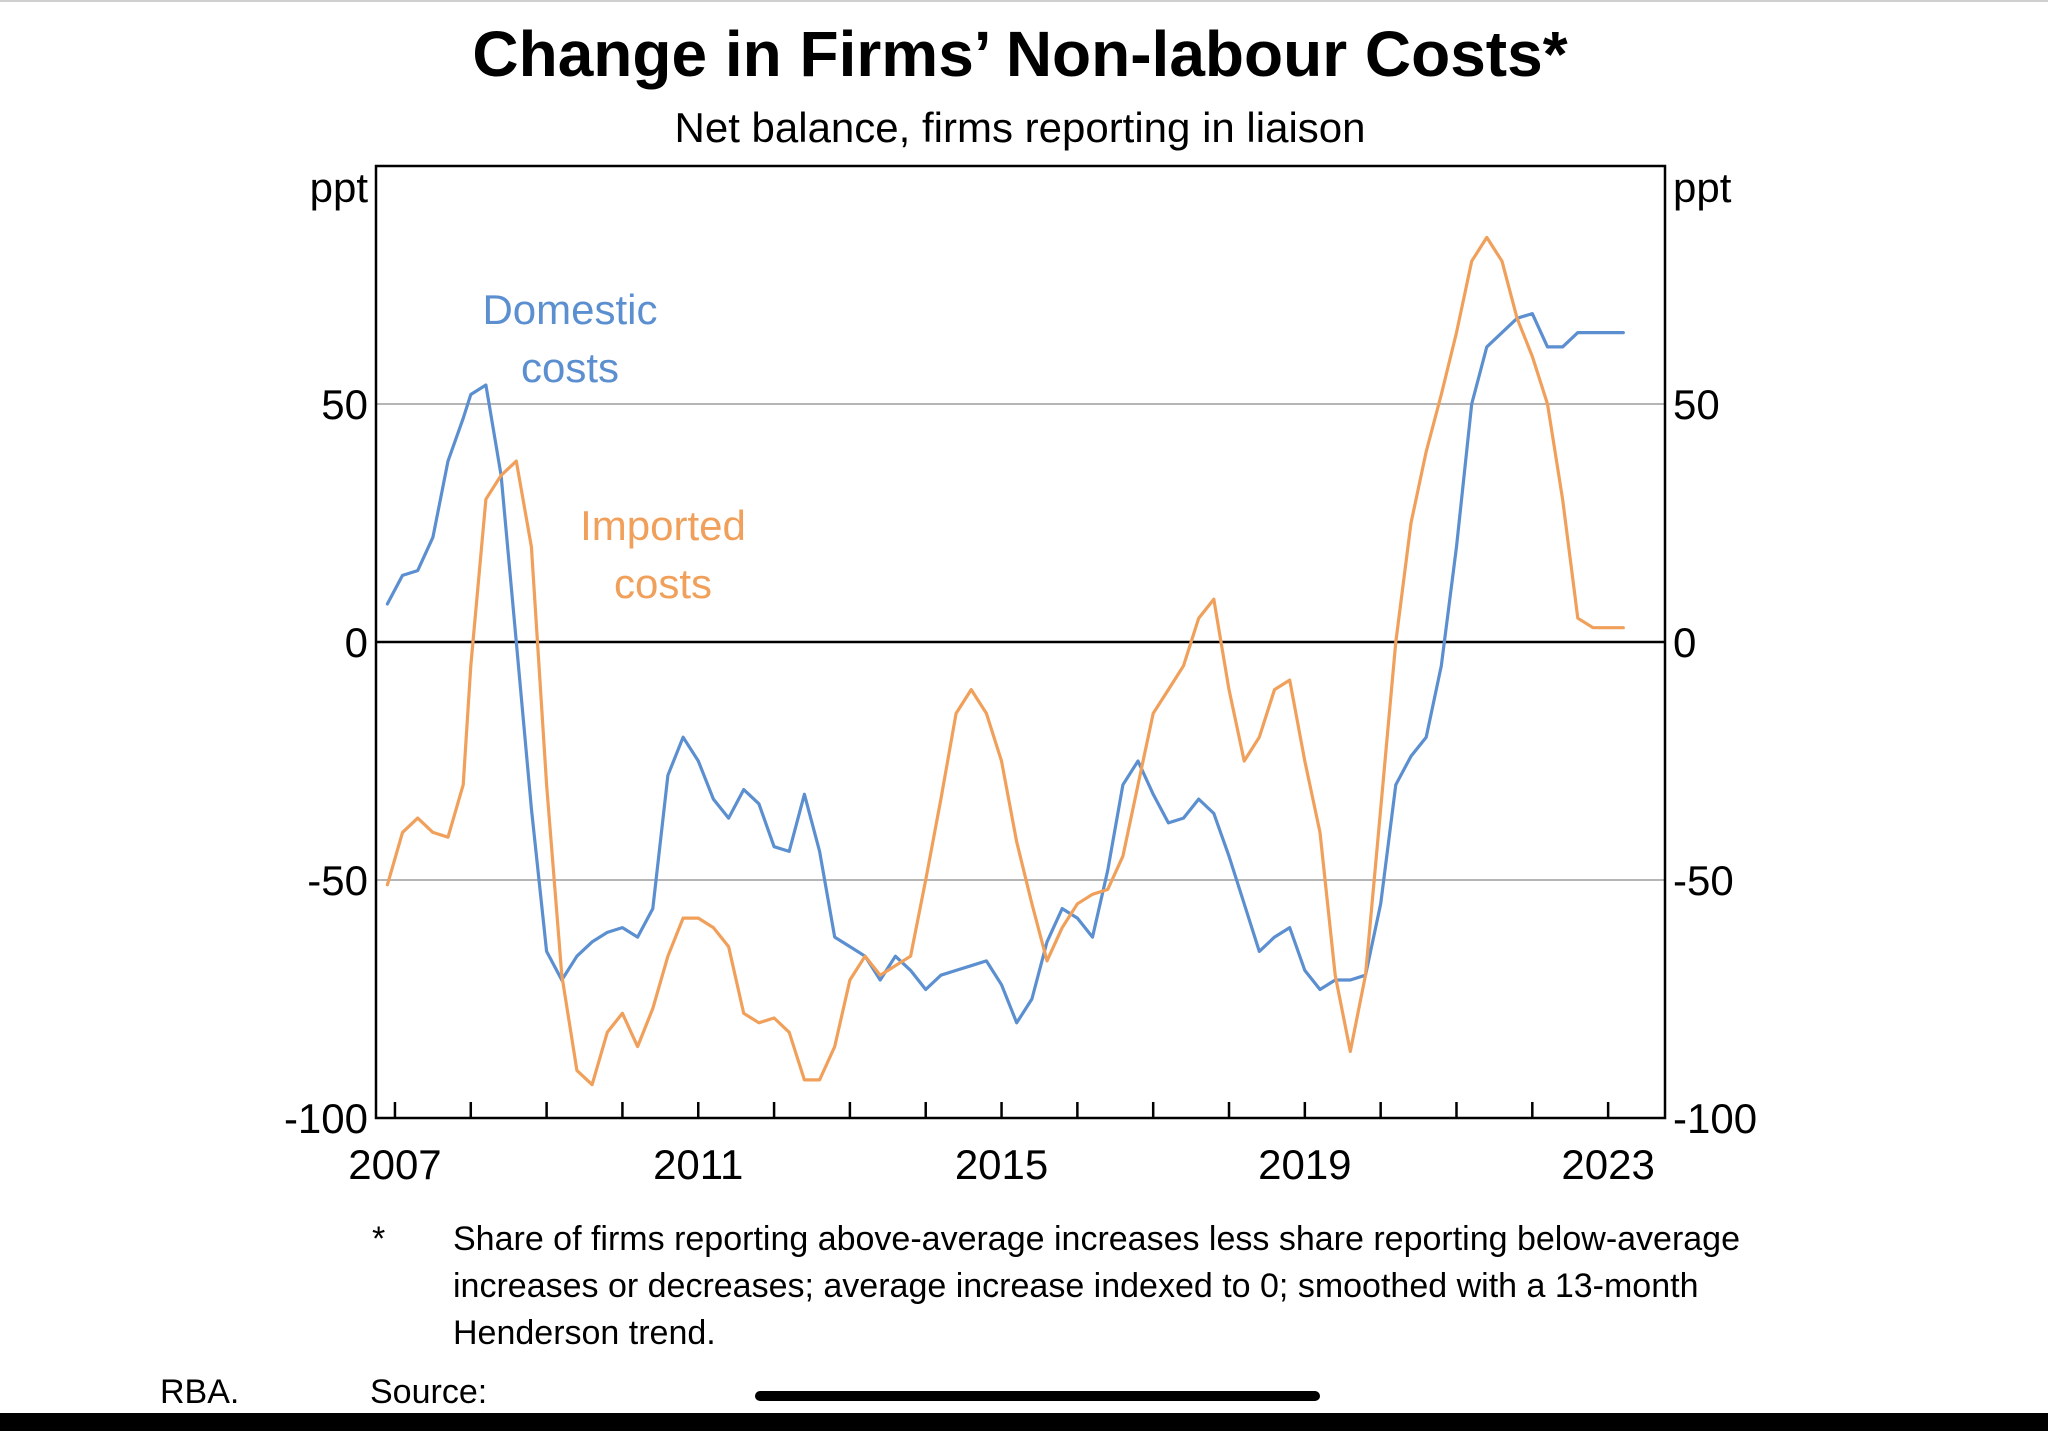  What do you see at coordinates (356, 642) in the screenshot?
I see `y-tick-label-left: 0` at bounding box center [356, 642].